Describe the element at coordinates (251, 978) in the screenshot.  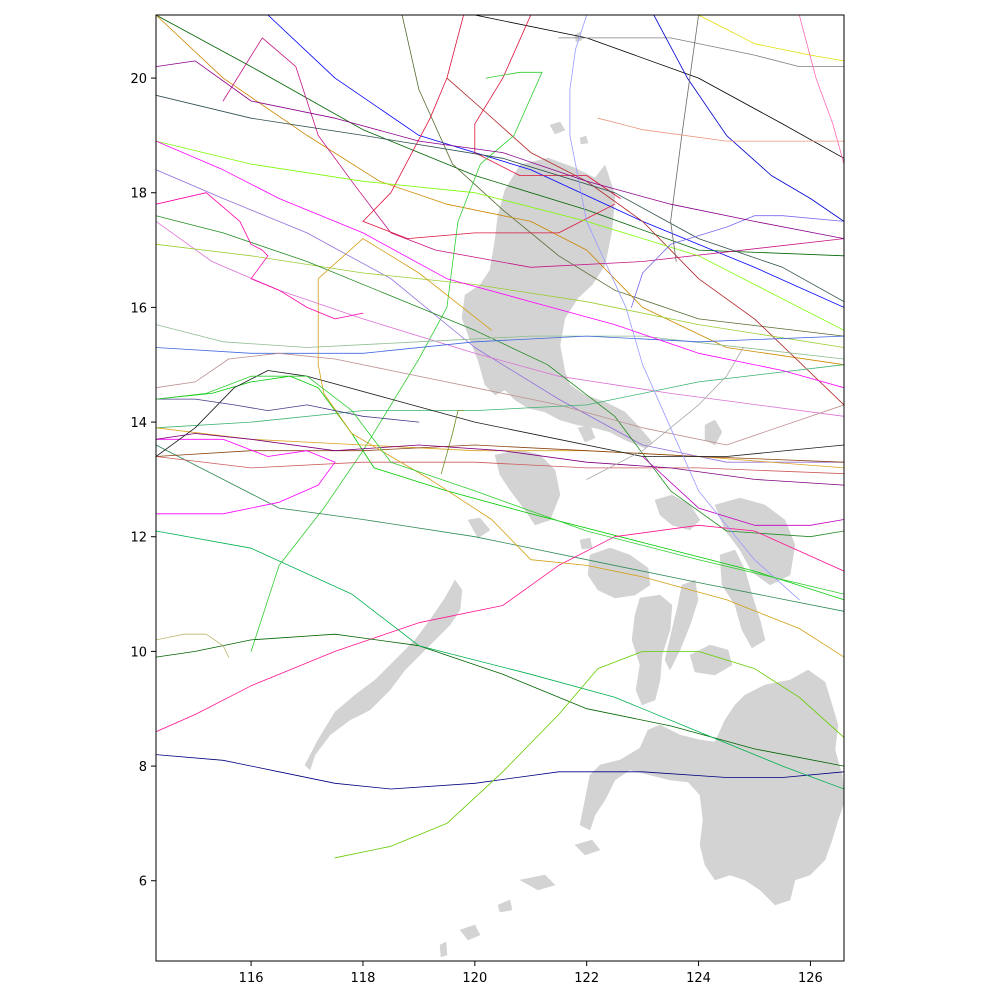
I see `x-tick-label: 116` at that location.